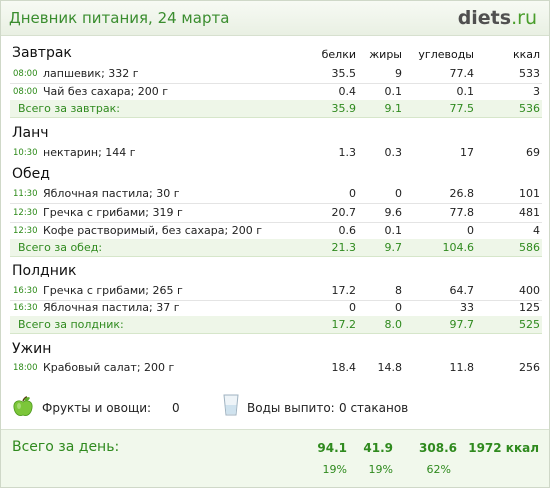  I want to click on item-fat: 9, so click(398, 73).